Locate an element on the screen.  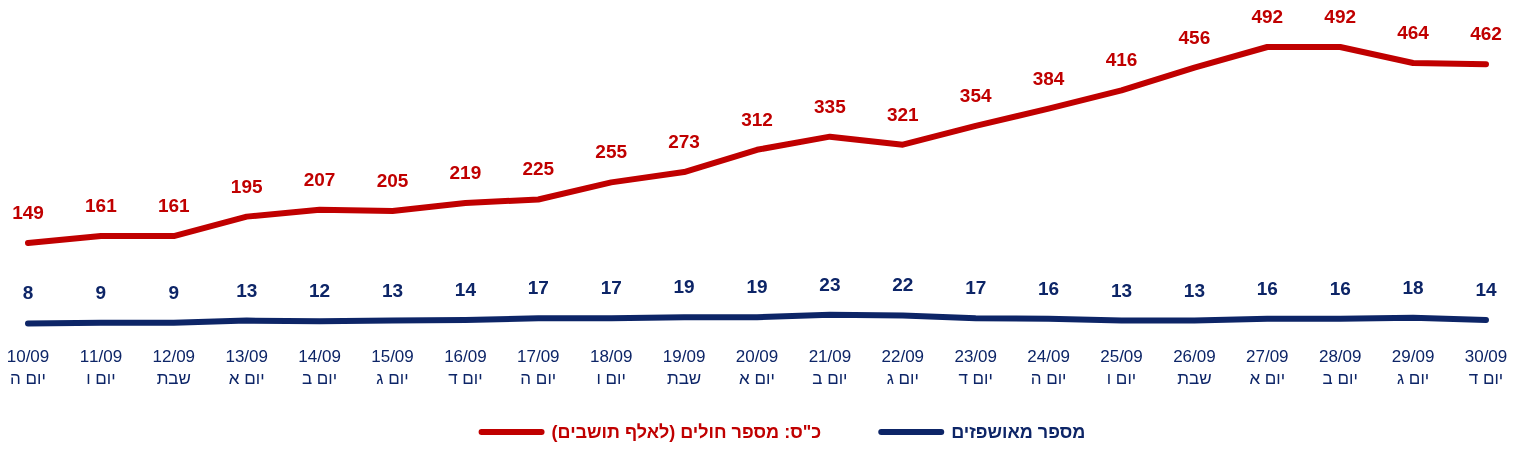
data-label: 219 is located at coordinates (465, 172).